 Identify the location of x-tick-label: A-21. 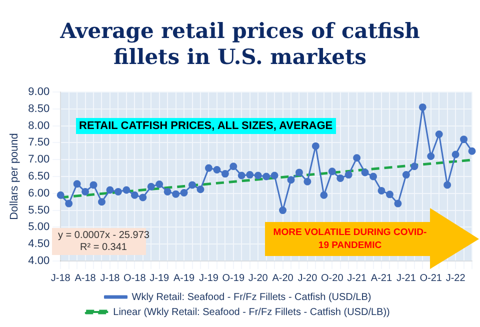
(381, 278).